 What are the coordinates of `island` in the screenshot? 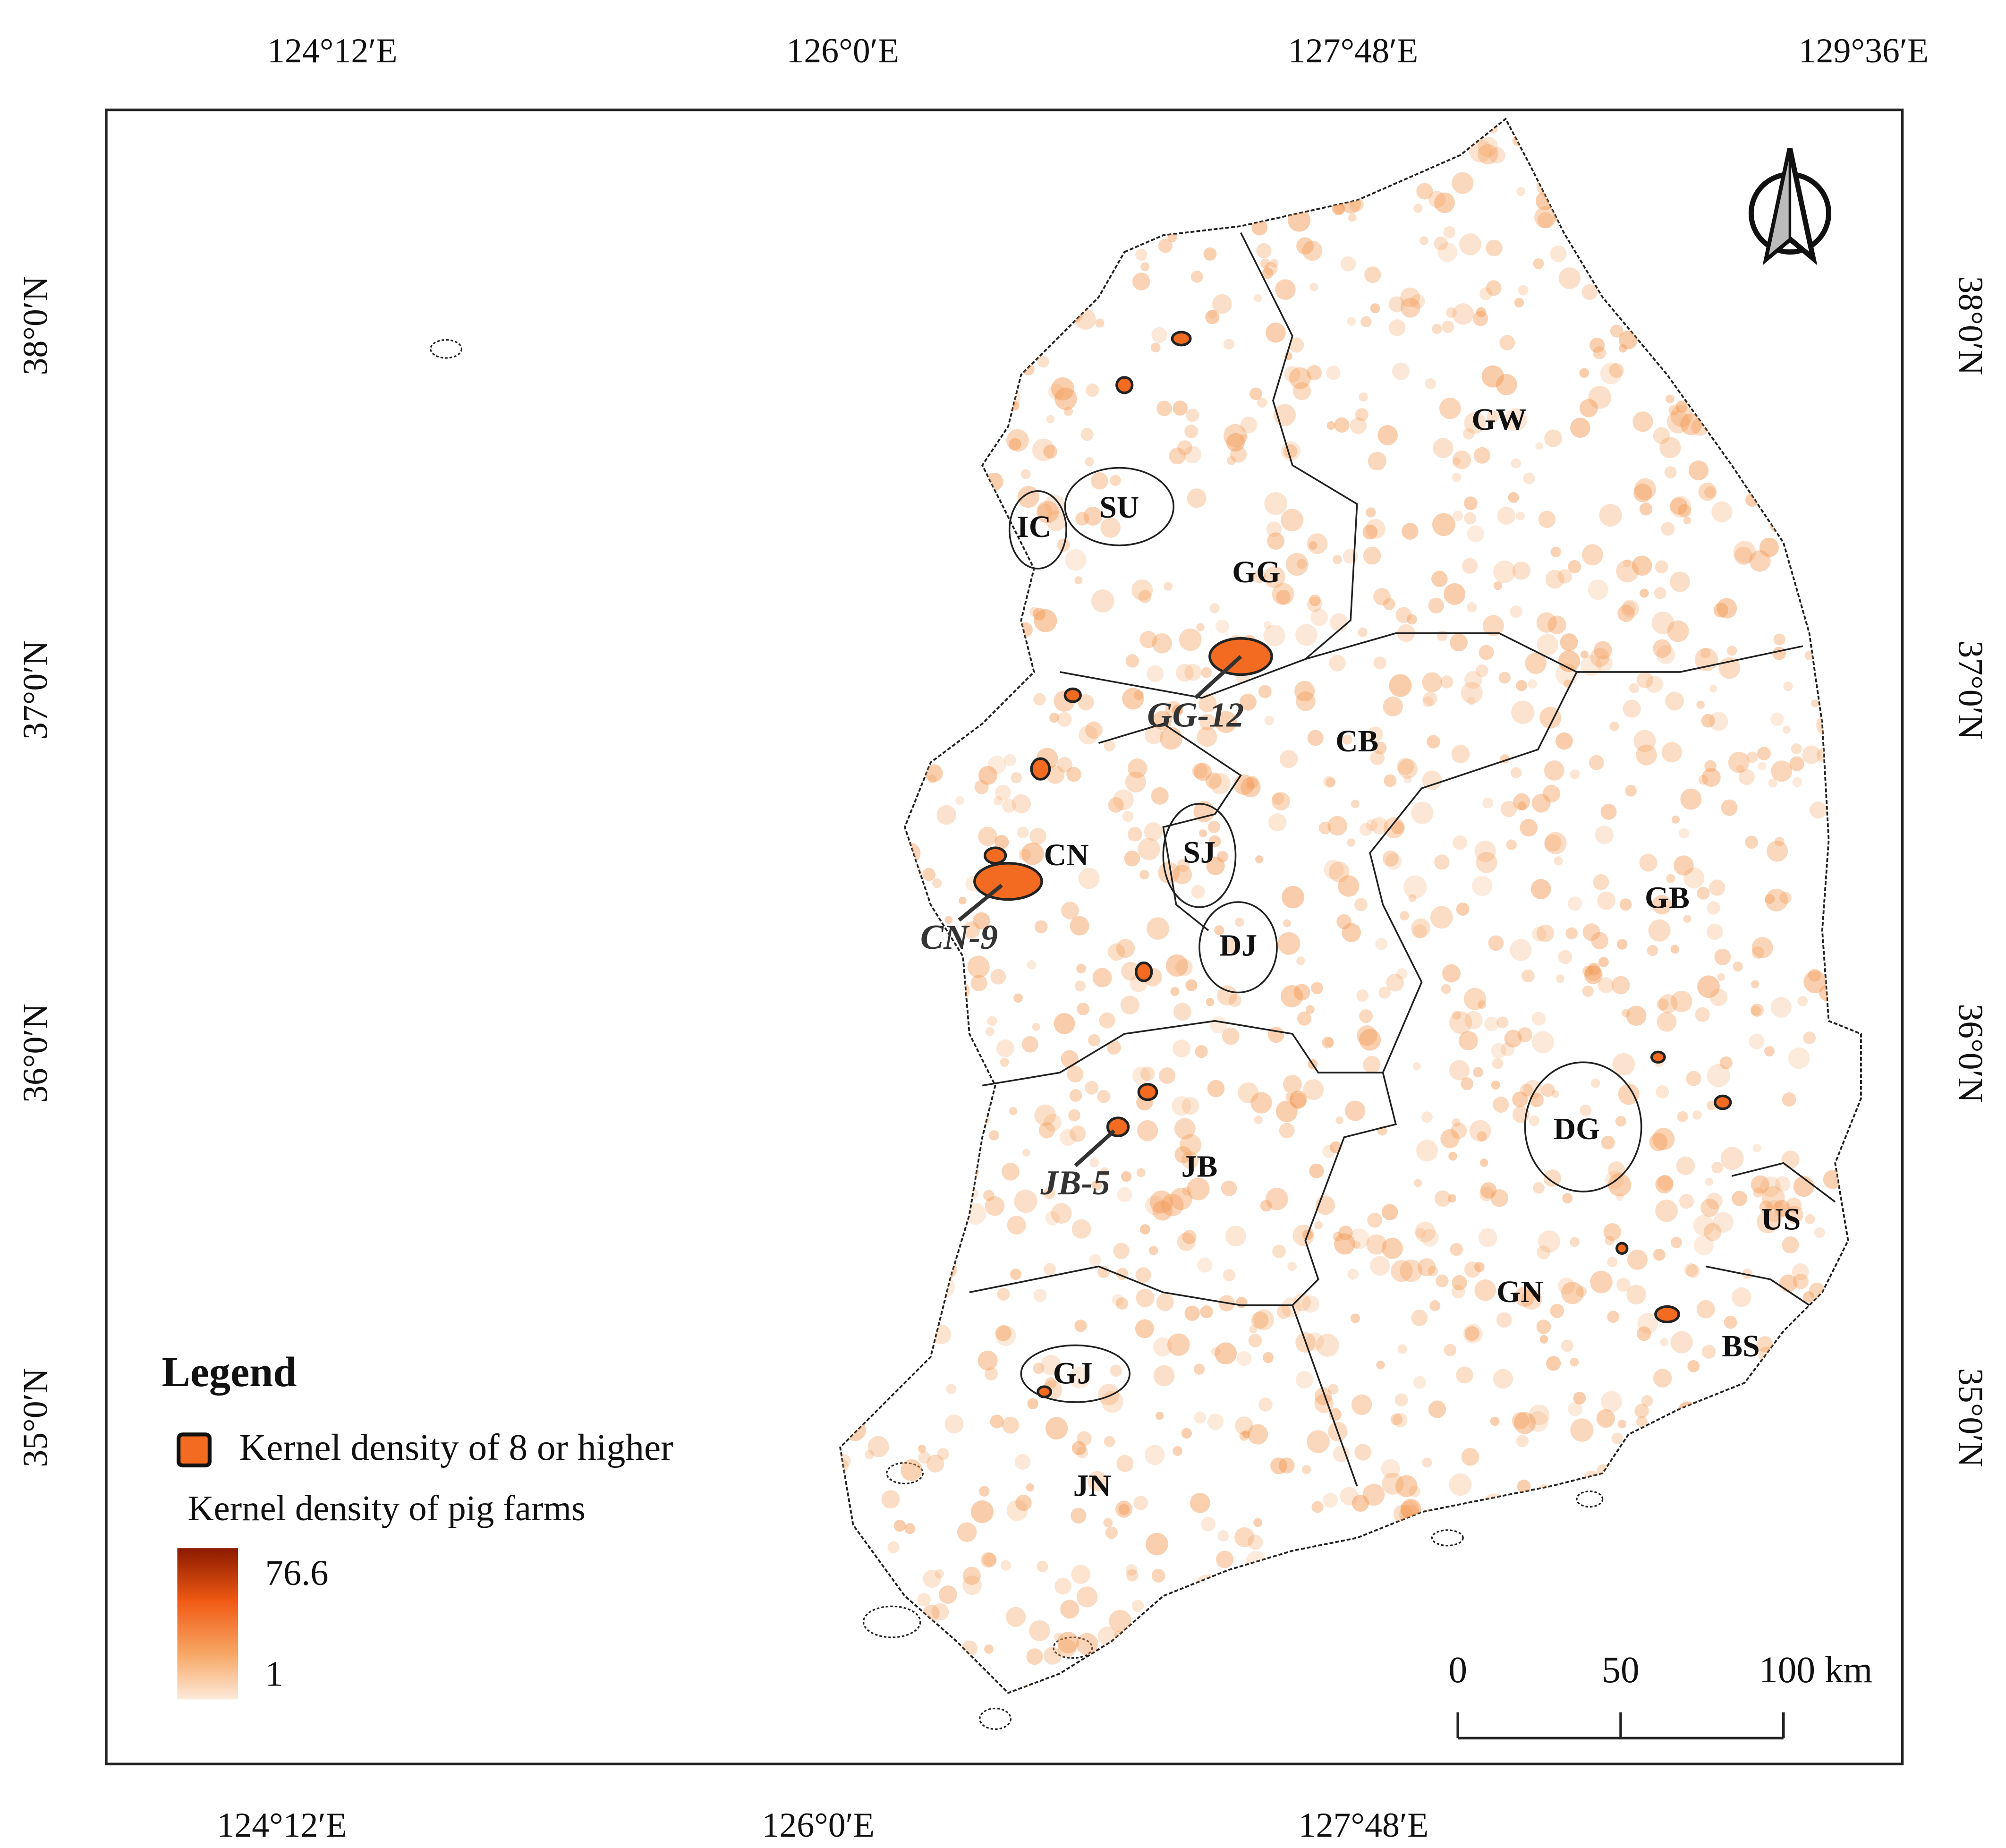 It's located at (1447, 1538).